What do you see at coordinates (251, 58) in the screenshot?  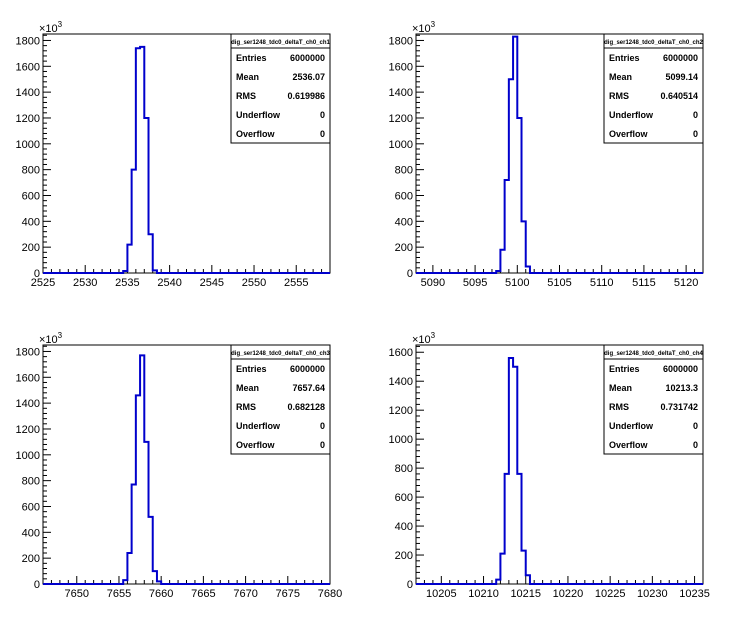 I see `stats-label: Entries` at bounding box center [251, 58].